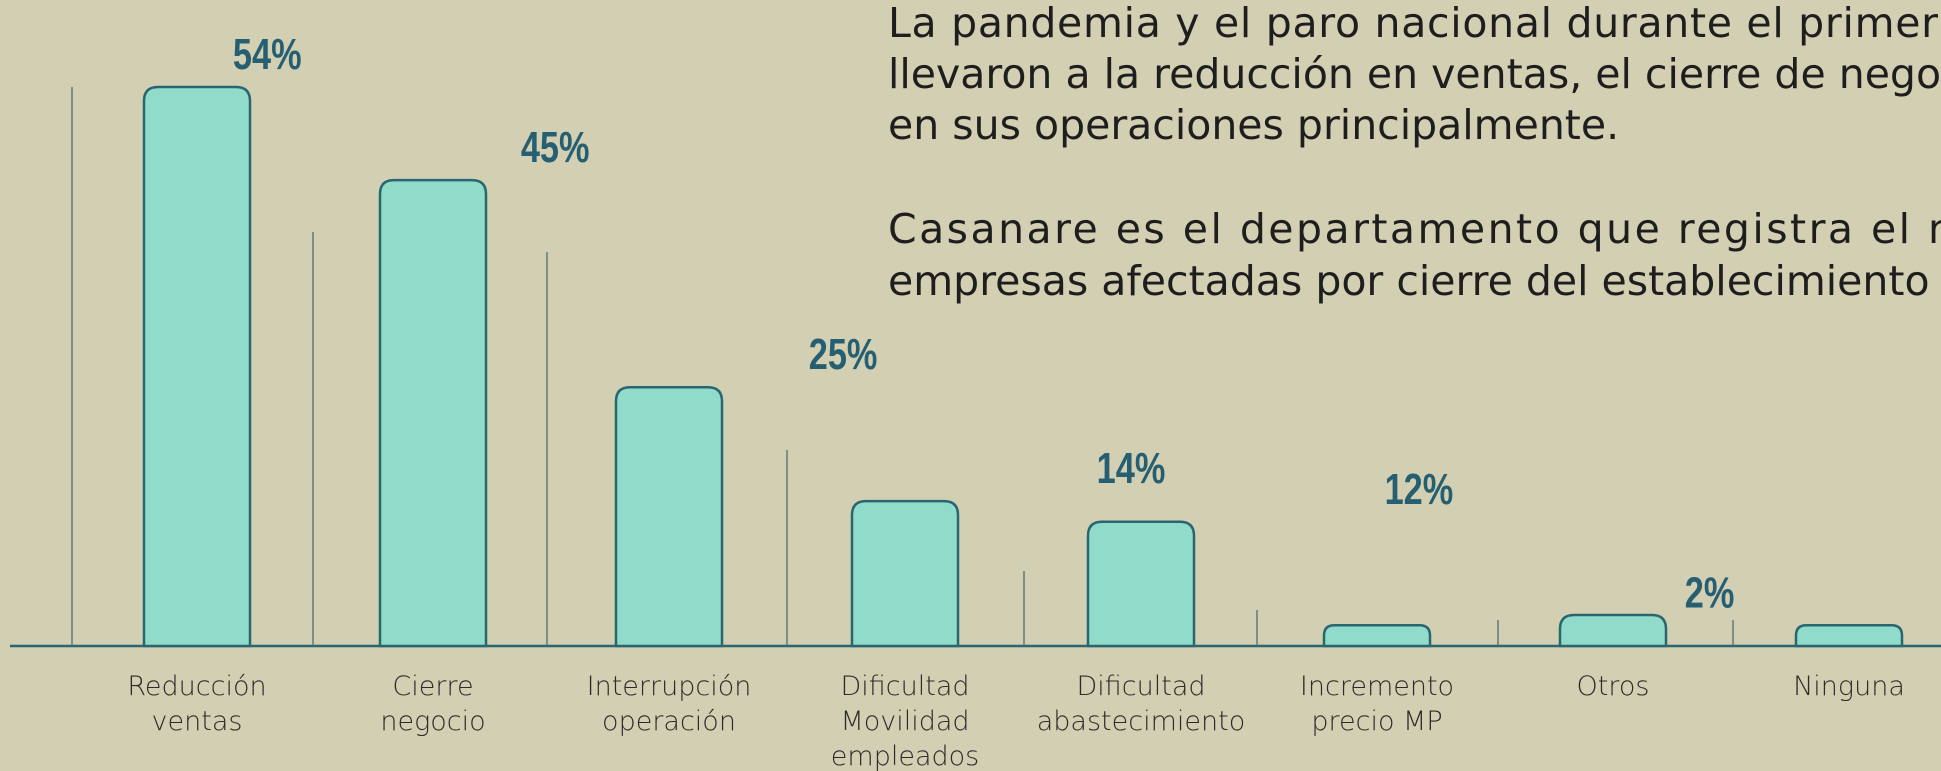  What do you see at coordinates (1131, 468) in the screenshot?
I see `value-label: 14%` at bounding box center [1131, 468].